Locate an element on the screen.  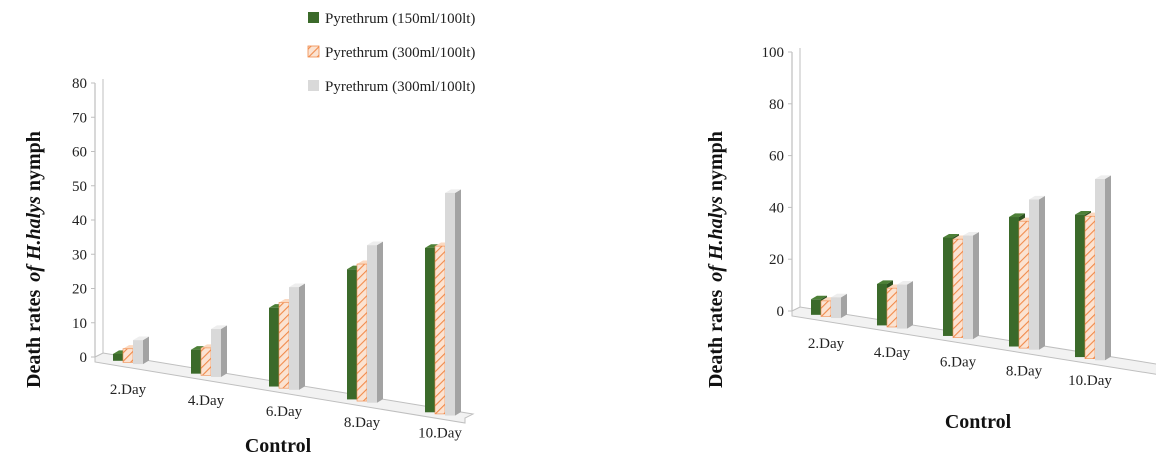
chart-2-category-labels: 2.Day 4.Day 6.Day 8.Day 10.Day is located at coordinates (960, 362).